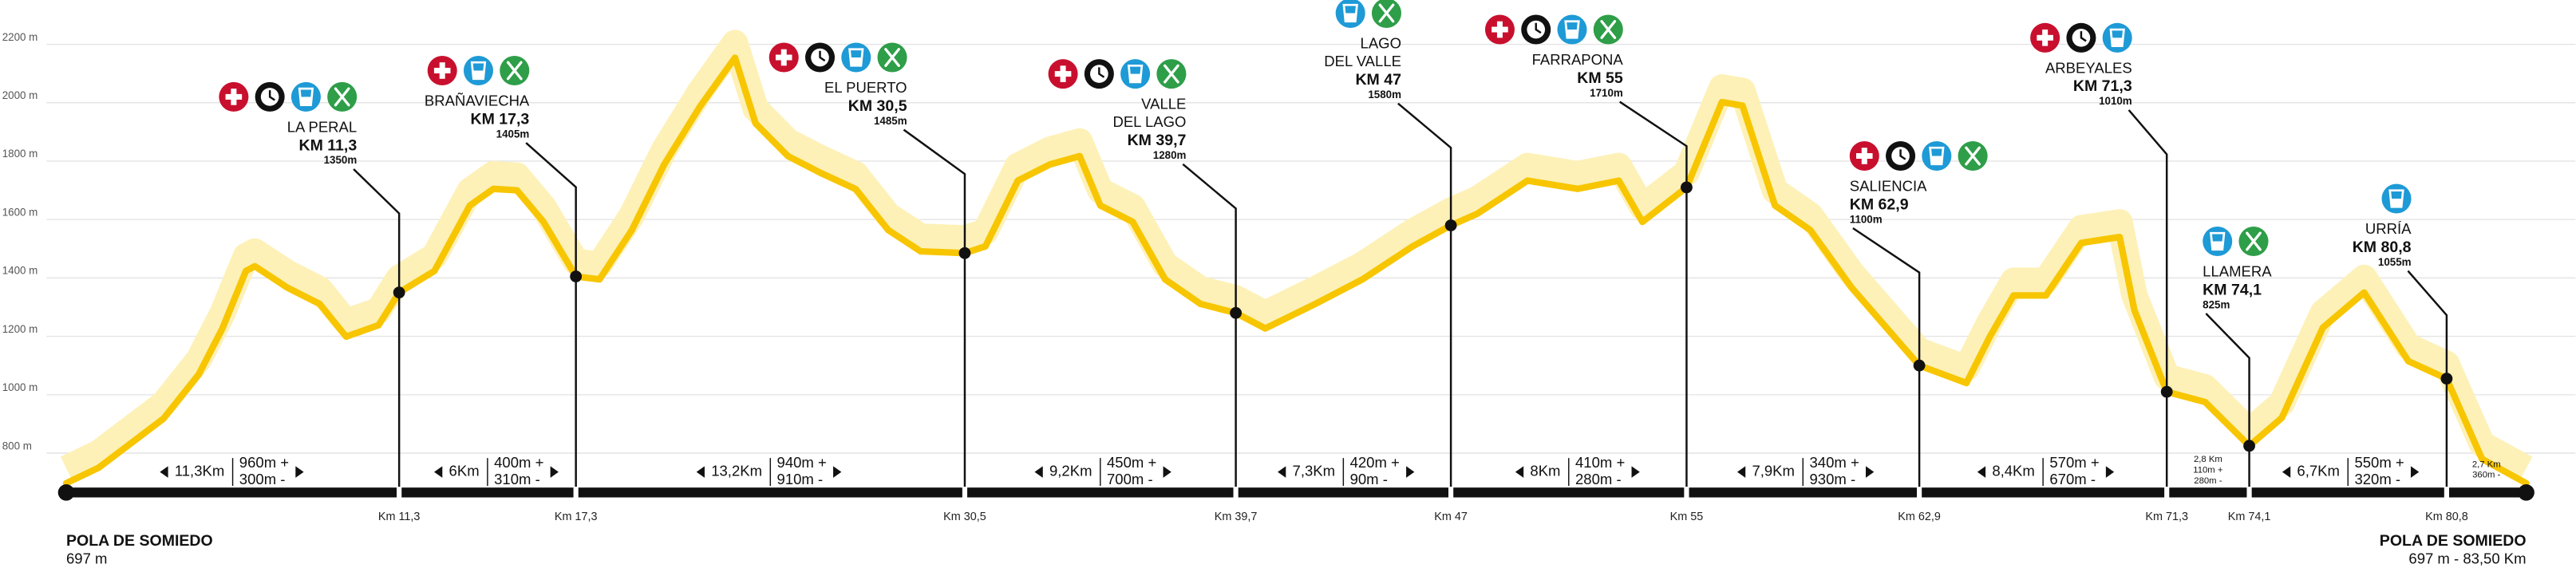 This screenshot has height=568, width=2576. I want to click on checkpoint-km: KM 62,9, so click(1879, 204).